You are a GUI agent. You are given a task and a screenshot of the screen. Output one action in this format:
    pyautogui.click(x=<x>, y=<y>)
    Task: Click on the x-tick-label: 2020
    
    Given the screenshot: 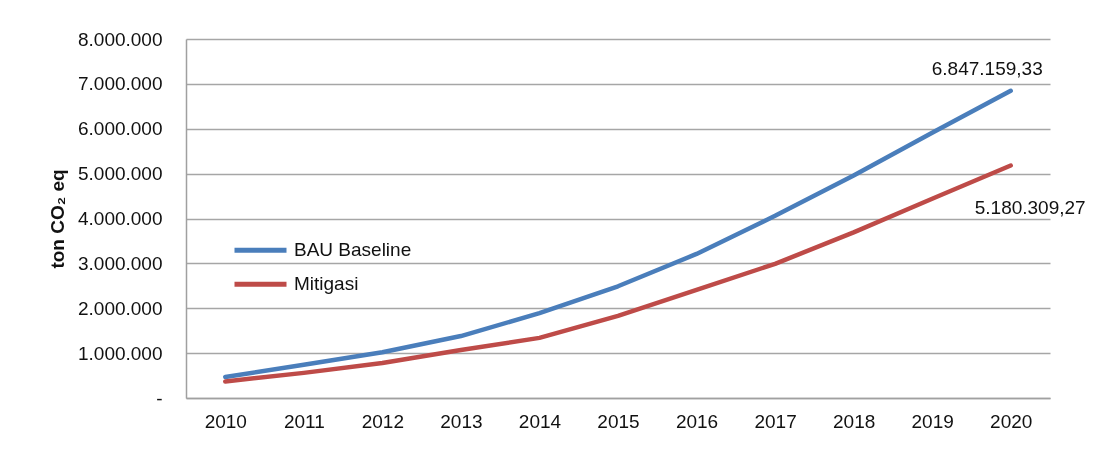 What is the action you would take?
    pyautogui.click(x=1011, y=421)
    